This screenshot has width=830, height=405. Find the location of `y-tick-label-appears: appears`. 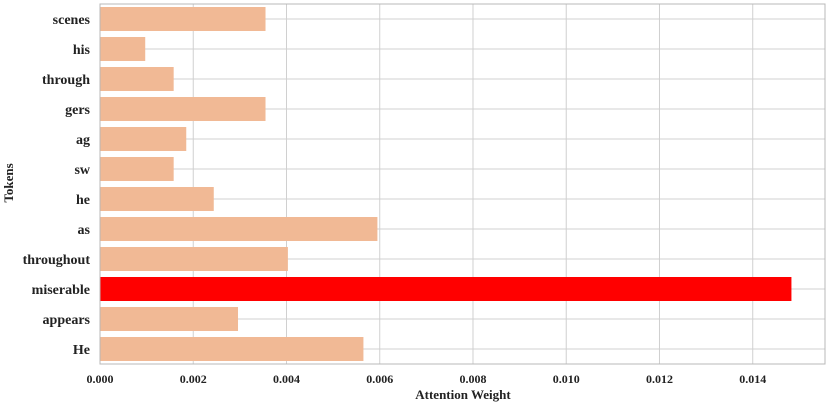

y-tick-label-appears: appears is located at coordinates (67, 320).